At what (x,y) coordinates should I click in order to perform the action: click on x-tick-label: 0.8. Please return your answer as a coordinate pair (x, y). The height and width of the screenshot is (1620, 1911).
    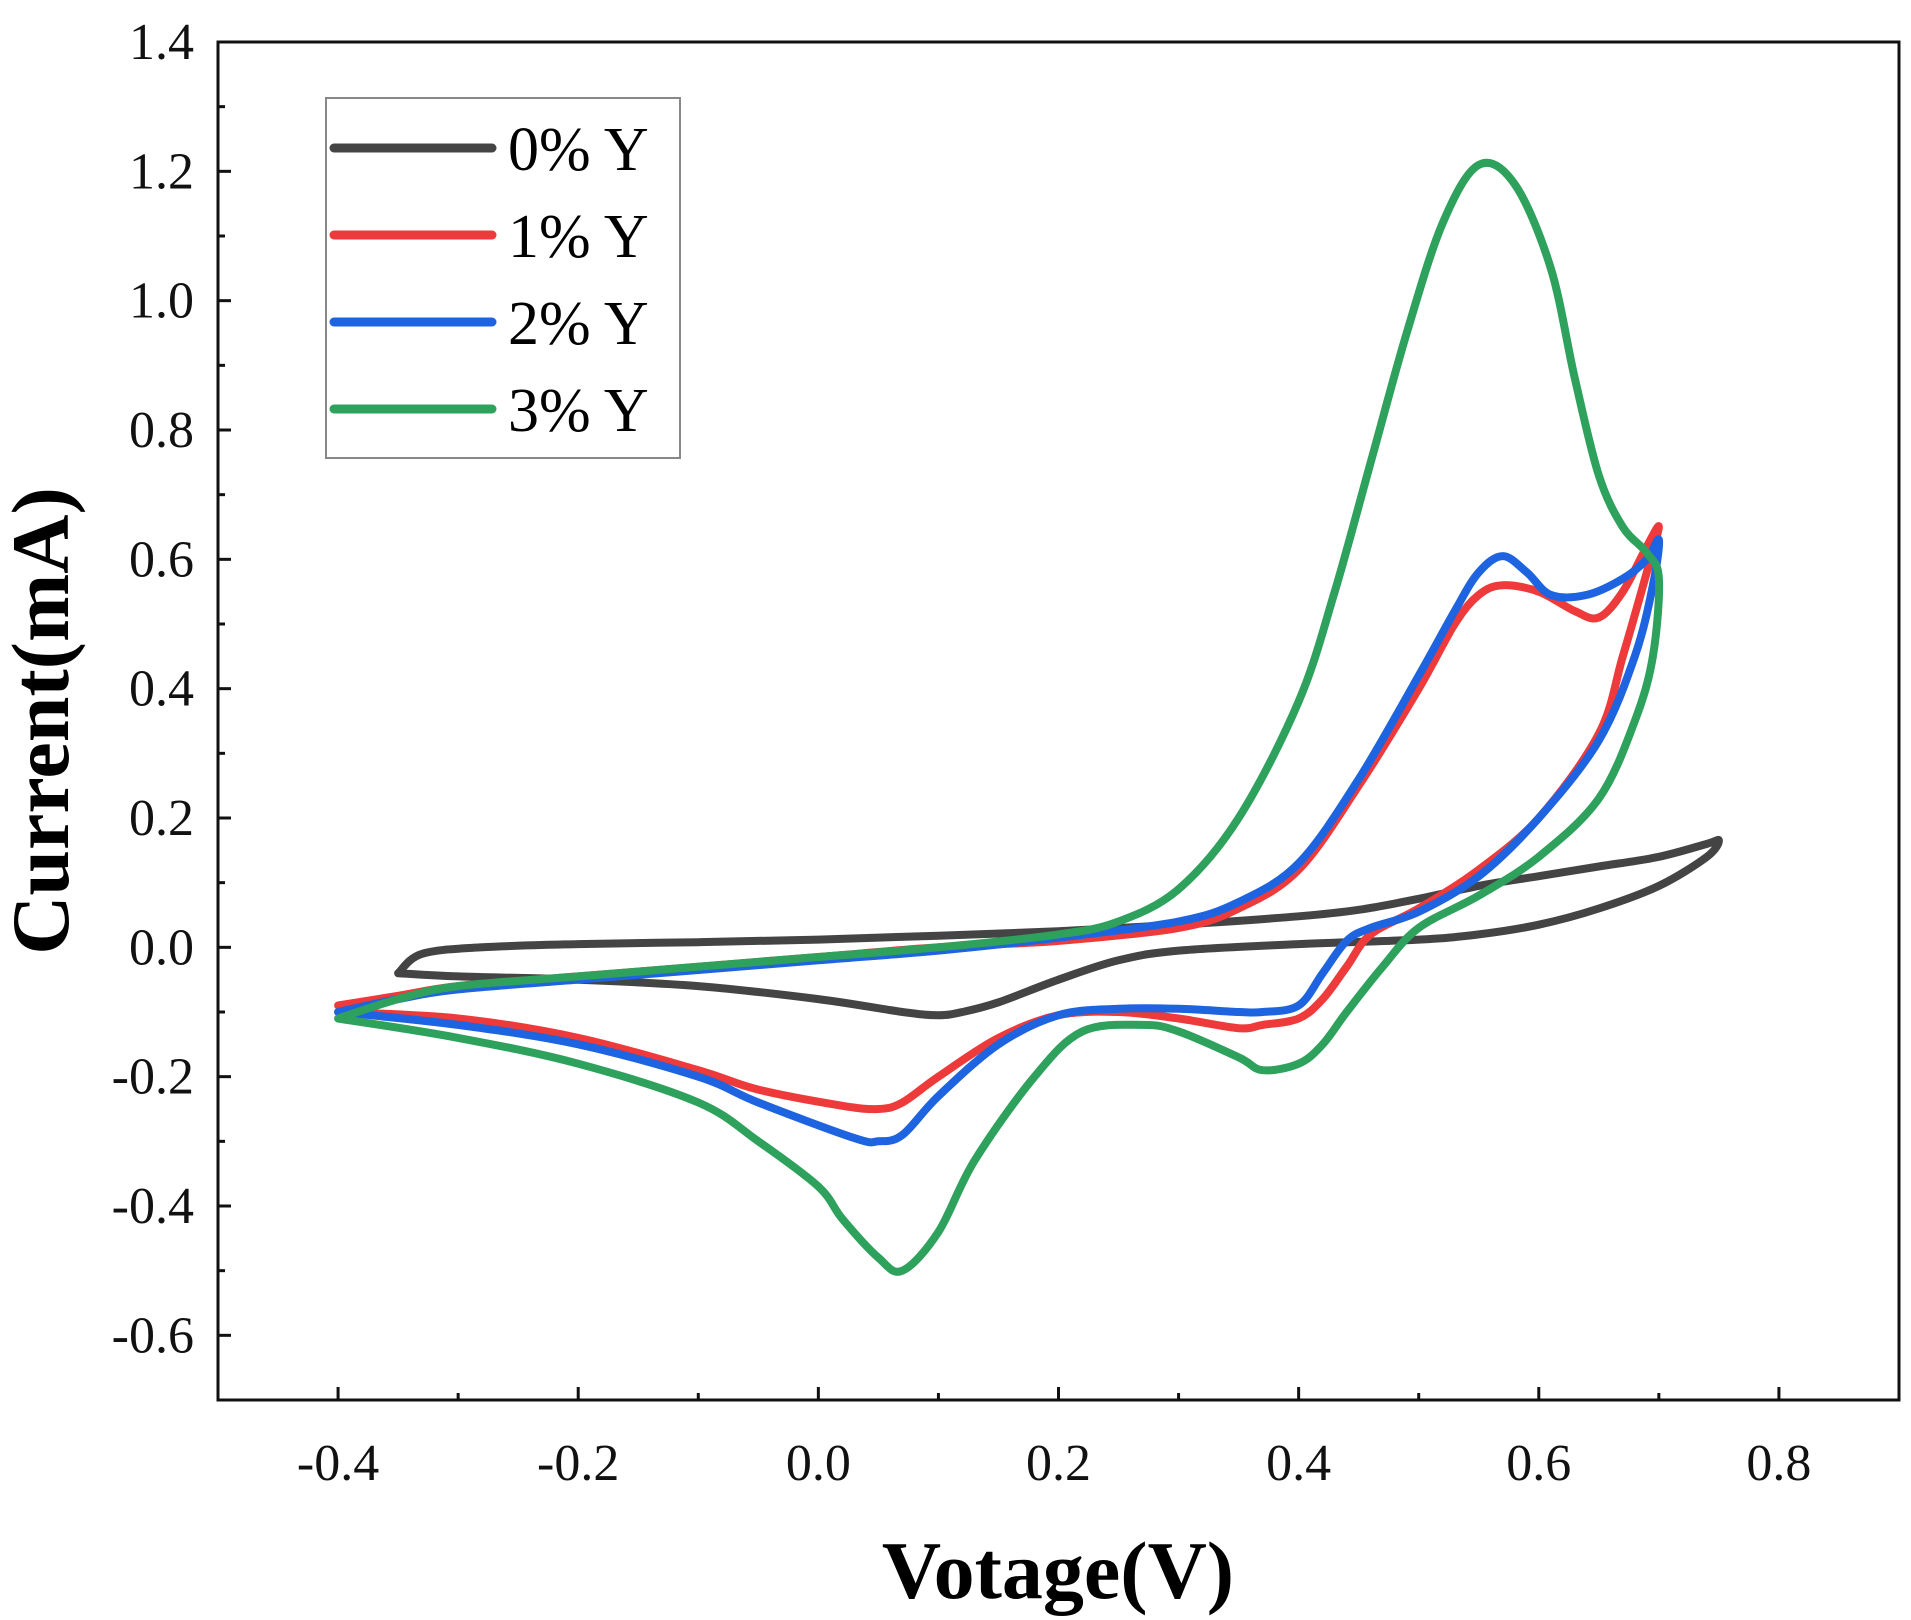
    Looking at the image, I should click on (1778, 1463).